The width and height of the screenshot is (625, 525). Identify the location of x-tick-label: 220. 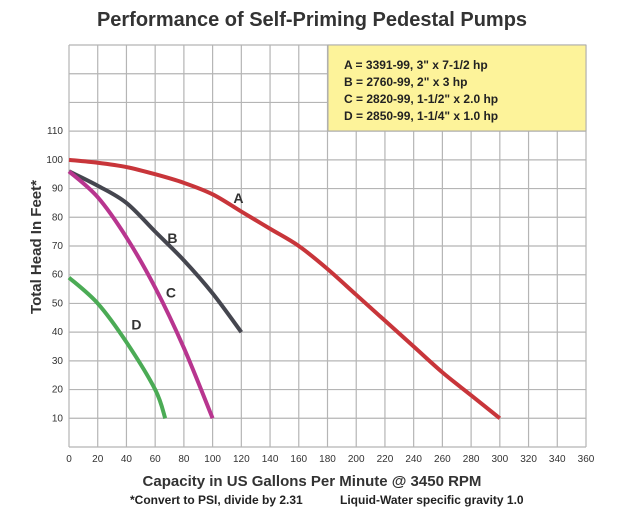
(385, 459).